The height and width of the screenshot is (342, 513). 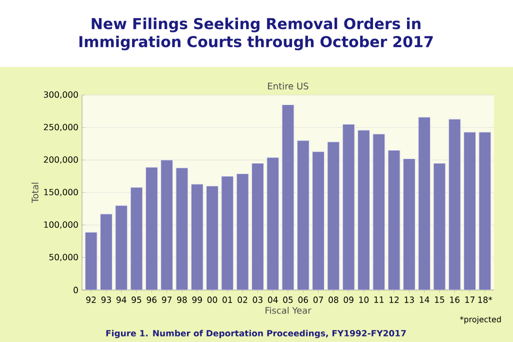 What do you see at coordinates (256, 34) in the screenshot?
I see `chart-title: New Filings Seeking Removal Orders in Immigration Courts through October 2017` at bounding box center [256, 34].